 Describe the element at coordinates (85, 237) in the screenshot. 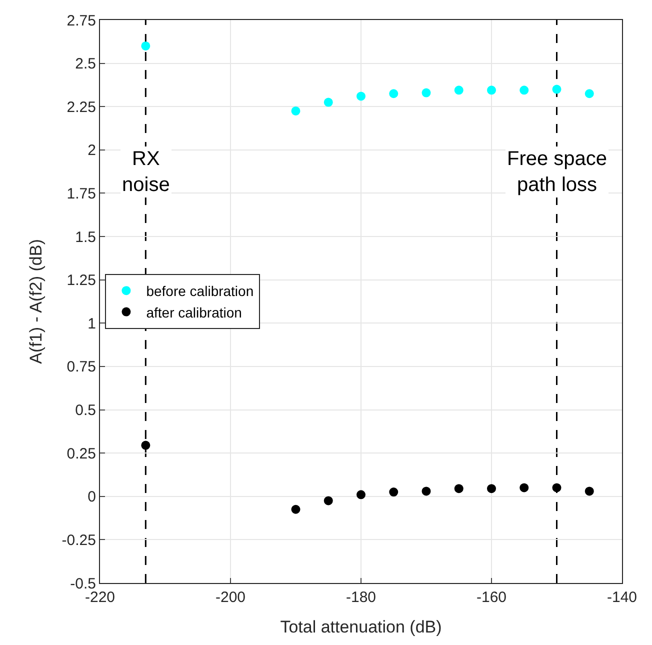

I see `y-tick-label: 1.5` at that location.